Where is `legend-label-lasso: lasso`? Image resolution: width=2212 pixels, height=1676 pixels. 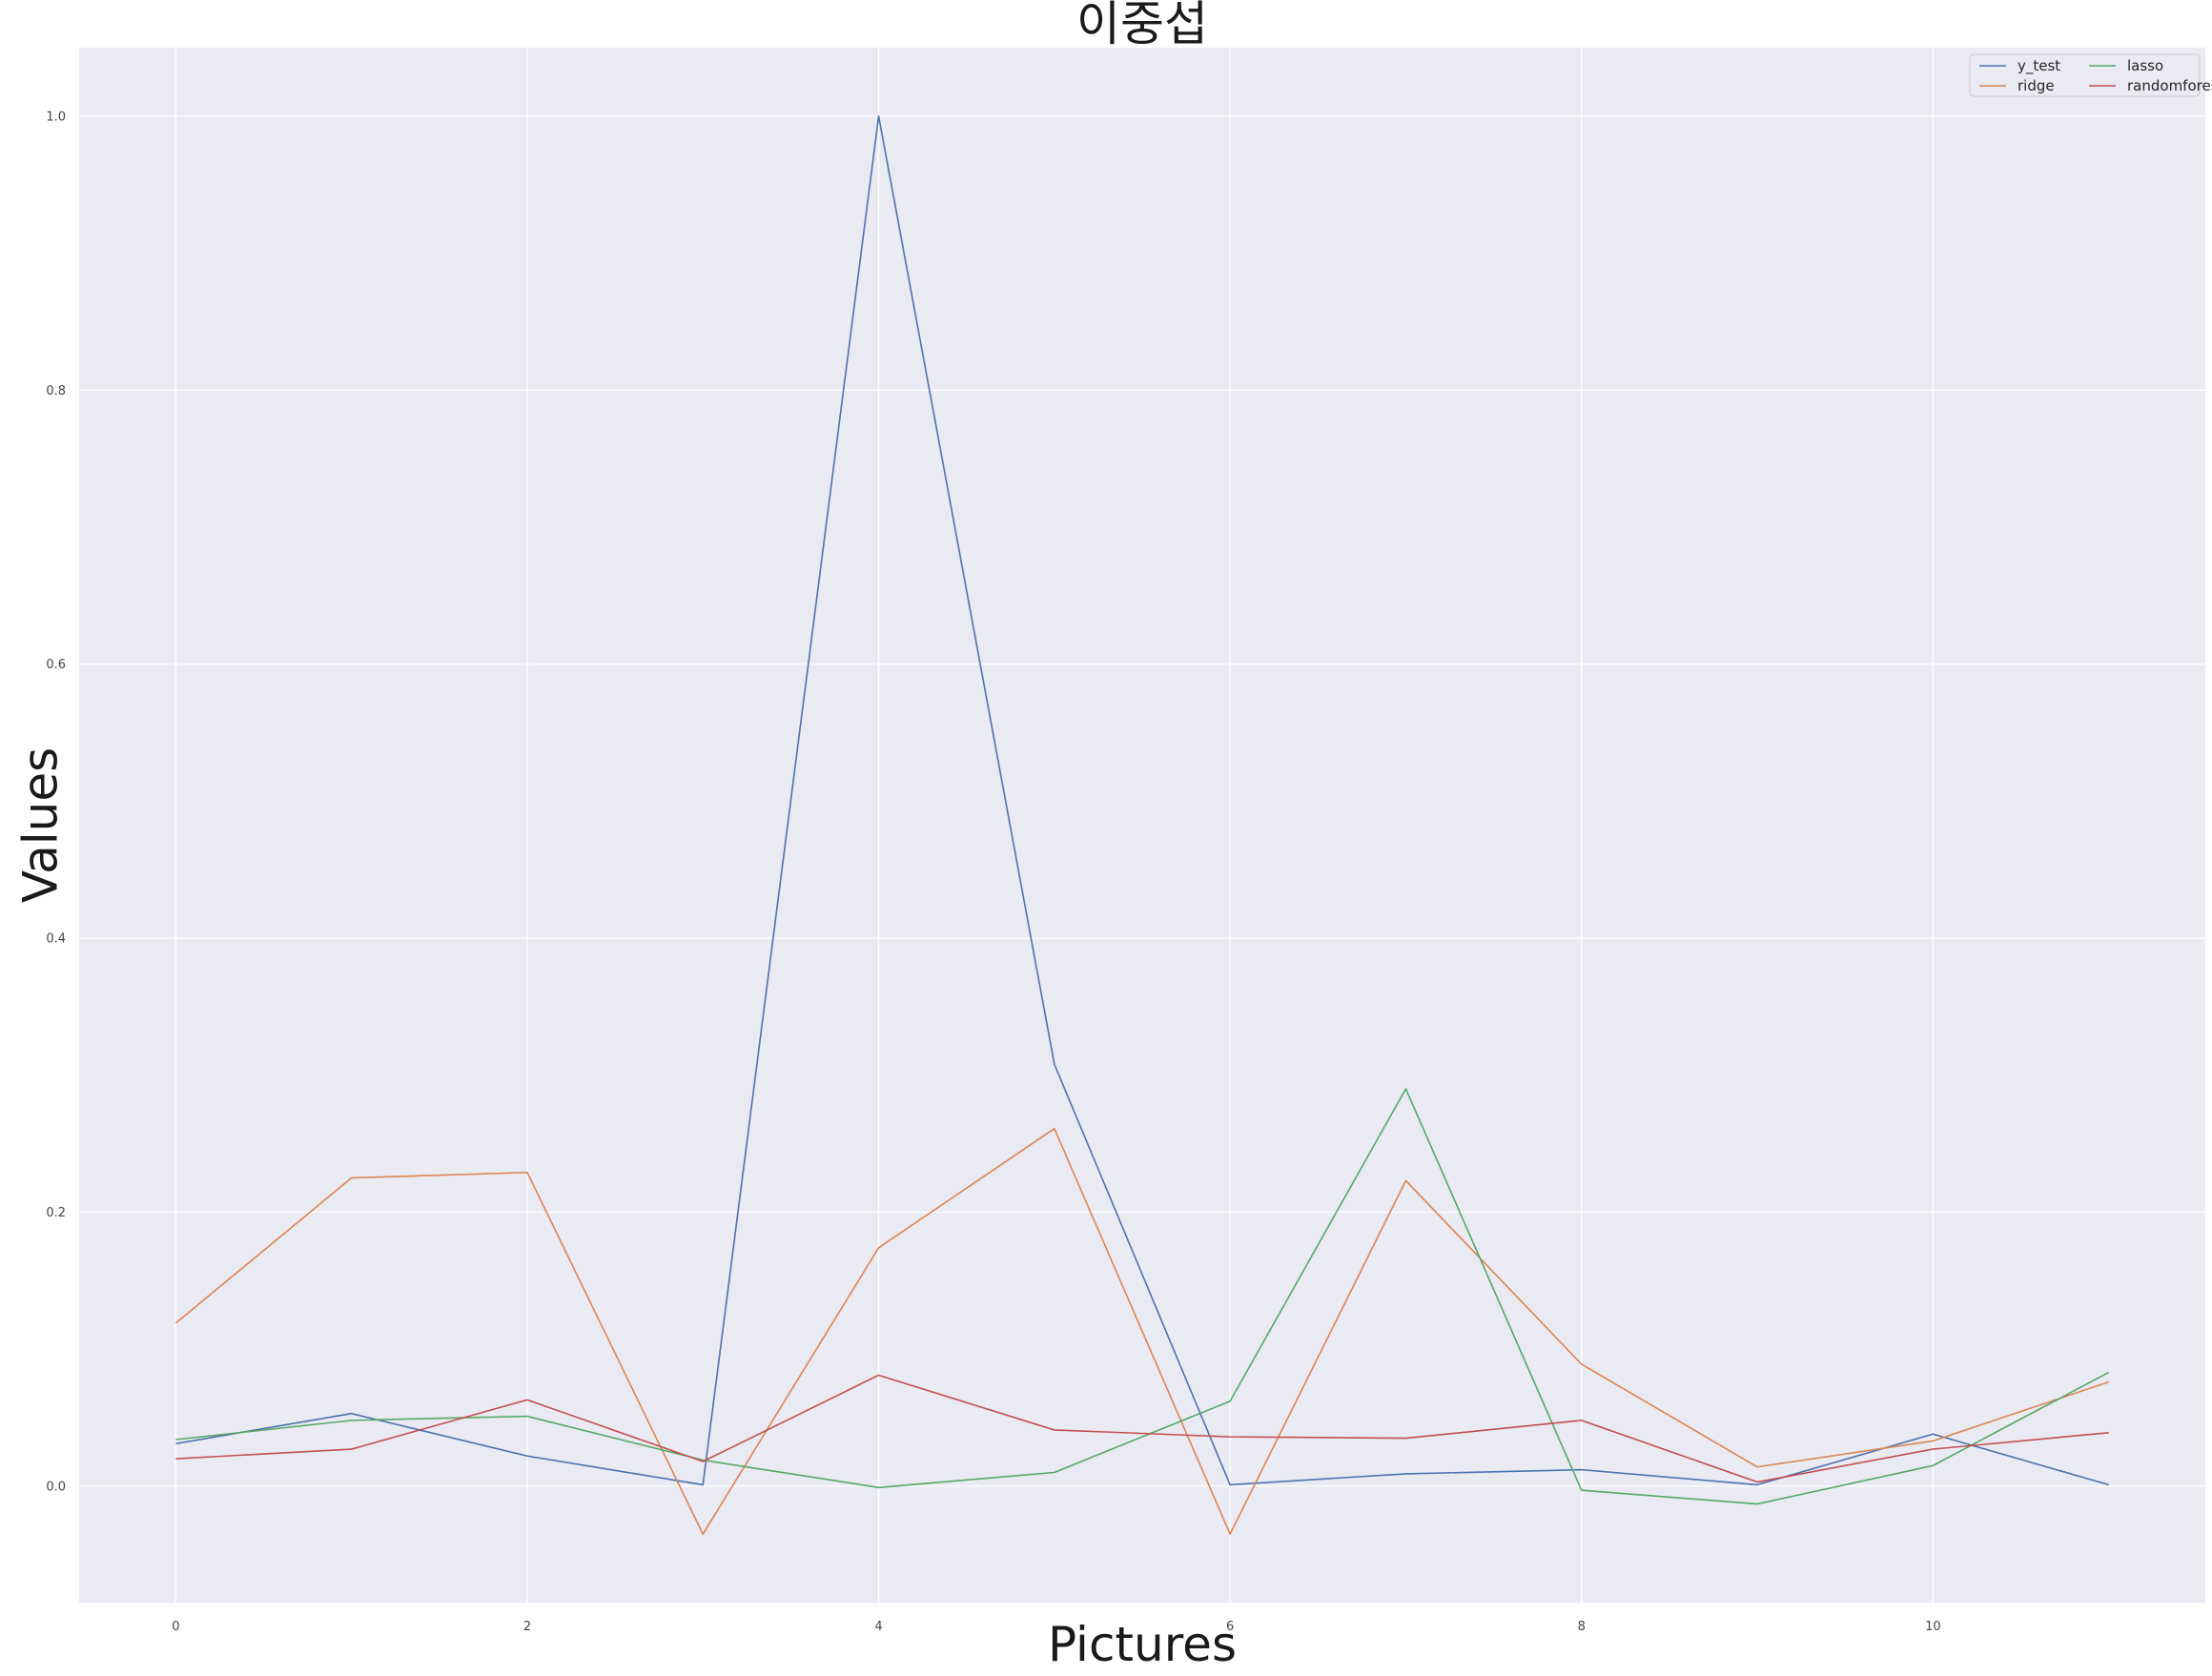
legend-label-lasso: lasso is located at coordinates (2145, 65).